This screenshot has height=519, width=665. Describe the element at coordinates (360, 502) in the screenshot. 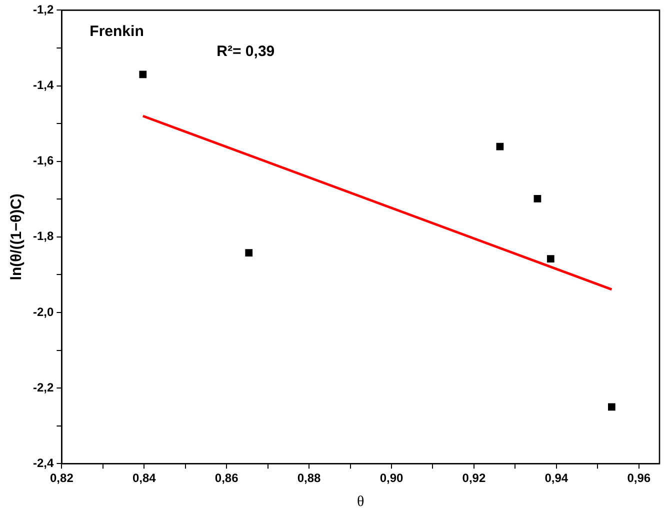

I see `x-axis-title: θ` at that location.